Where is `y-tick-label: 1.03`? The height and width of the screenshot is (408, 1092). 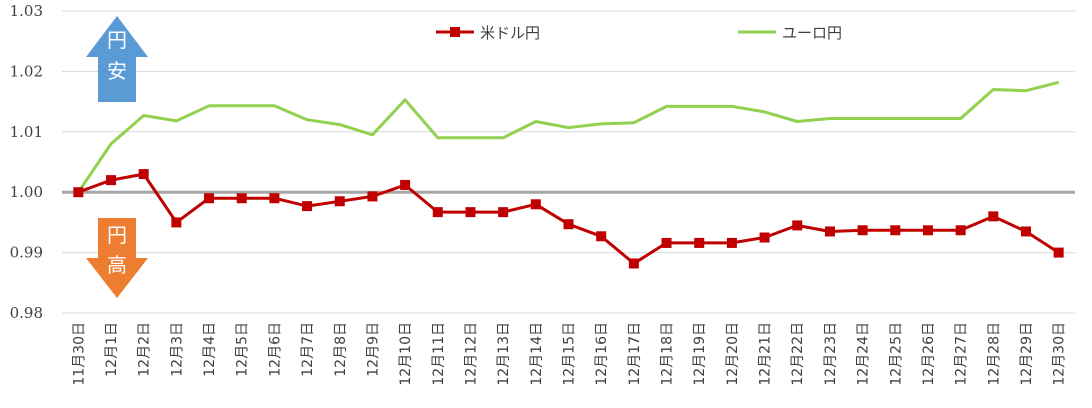 y-tick-label: 1.03 is located at coordinates (26, 11).